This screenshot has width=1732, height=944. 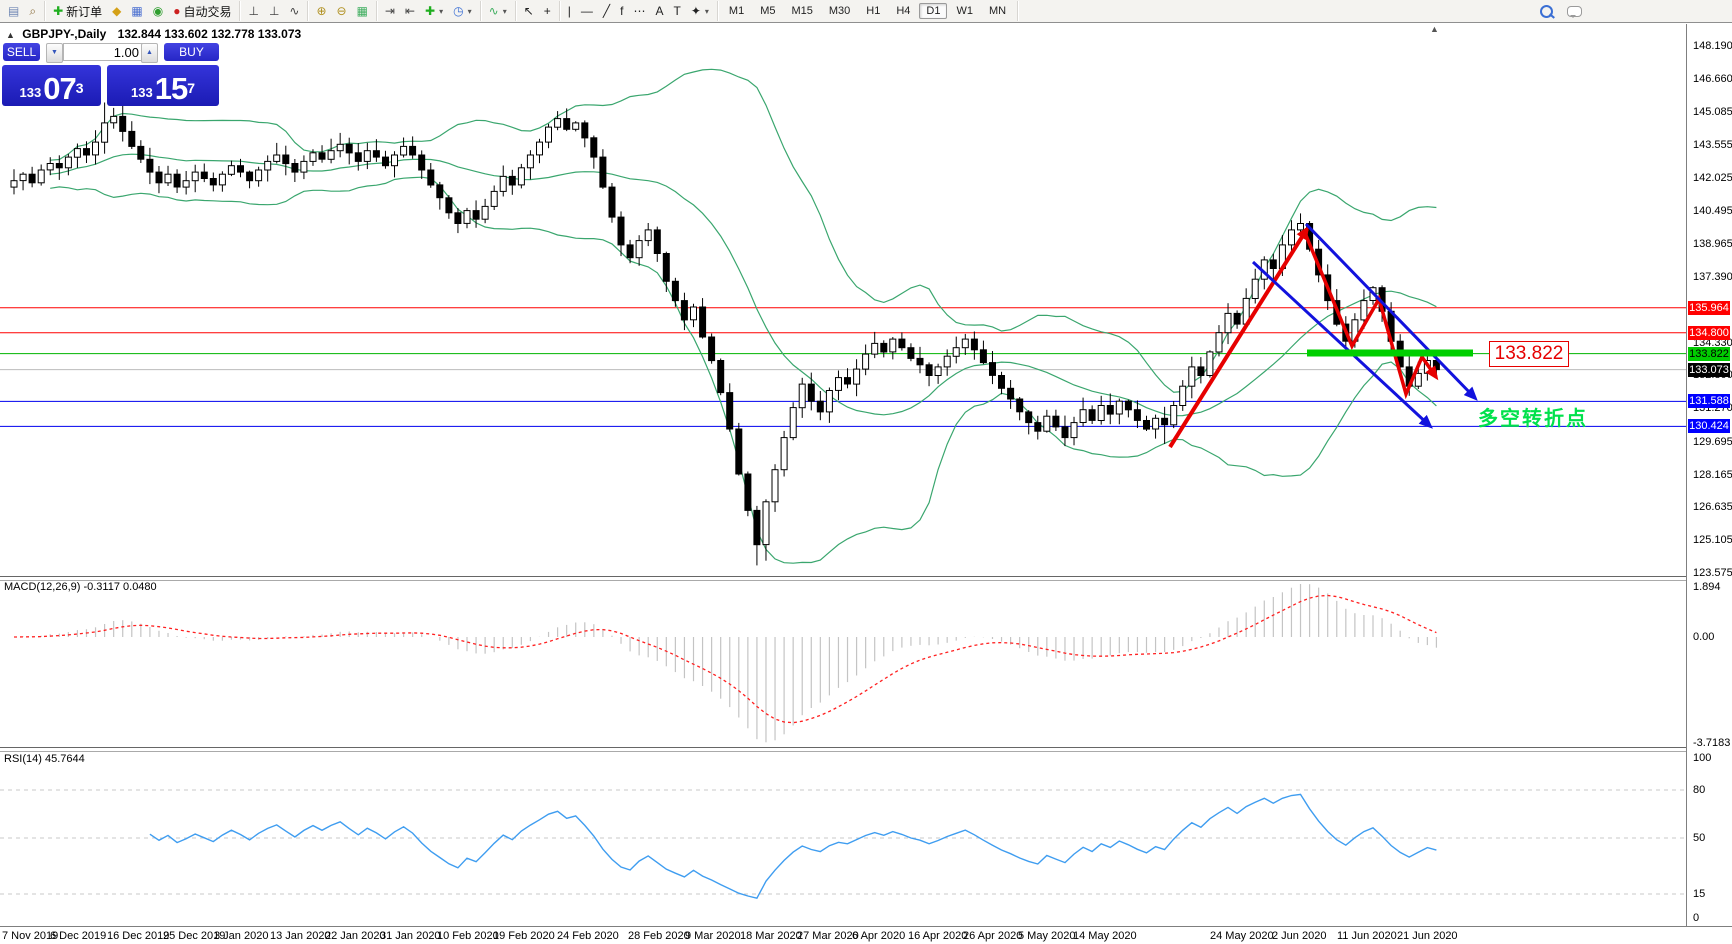 I want to click on templates-icon: ∿ ▾, so click(x=498, y=11).